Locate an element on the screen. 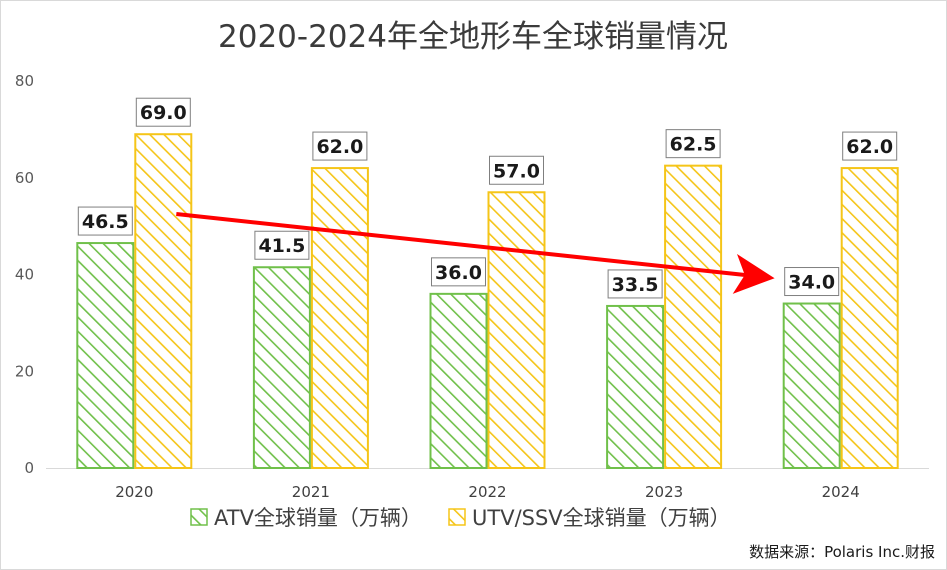  source-note: 数据来源：Polaris Inc.财报 is located at coordinates (842, 552).